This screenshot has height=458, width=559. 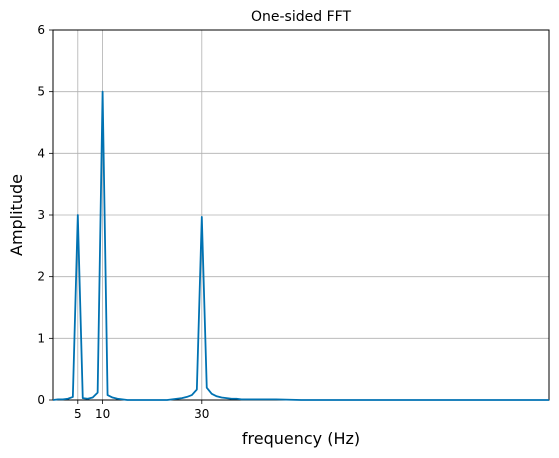 What do you see at coordinates (41, 153) in the screenshot?
I see `y-tick-label: 4` at bounding box center [41, 153].